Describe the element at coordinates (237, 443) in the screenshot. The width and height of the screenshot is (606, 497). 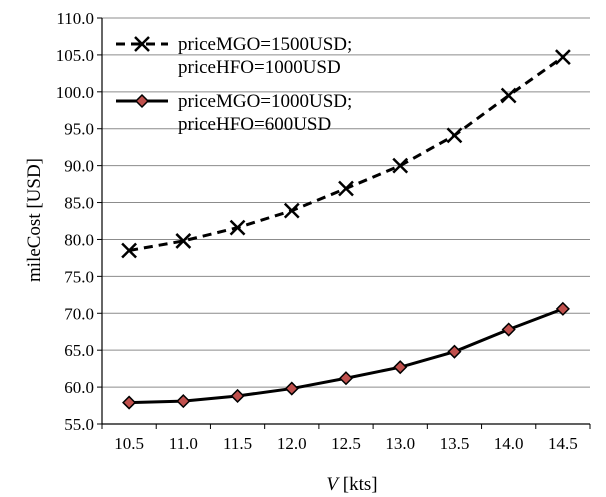
I see `x-tick-label: 11.5` at that location.